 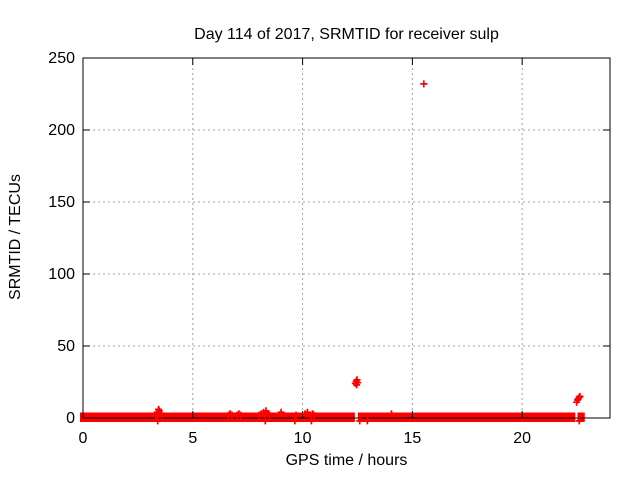 I want to click on x-tick-label: 0, so click(x=83, y=438).